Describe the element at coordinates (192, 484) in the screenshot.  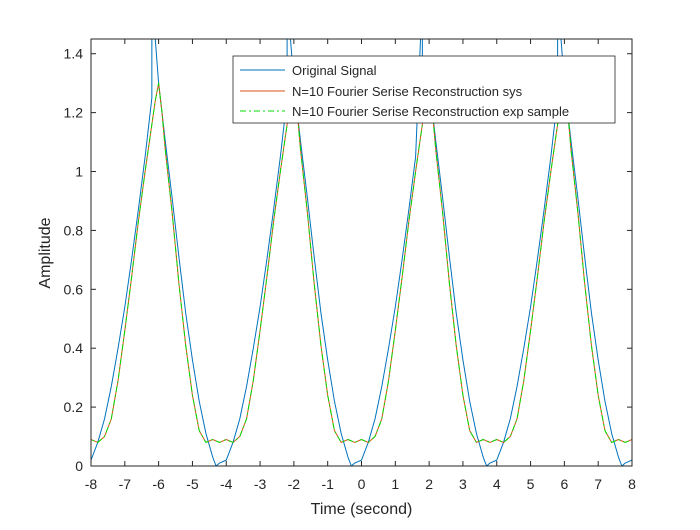
I see `x-tick-label: -5` at that location.